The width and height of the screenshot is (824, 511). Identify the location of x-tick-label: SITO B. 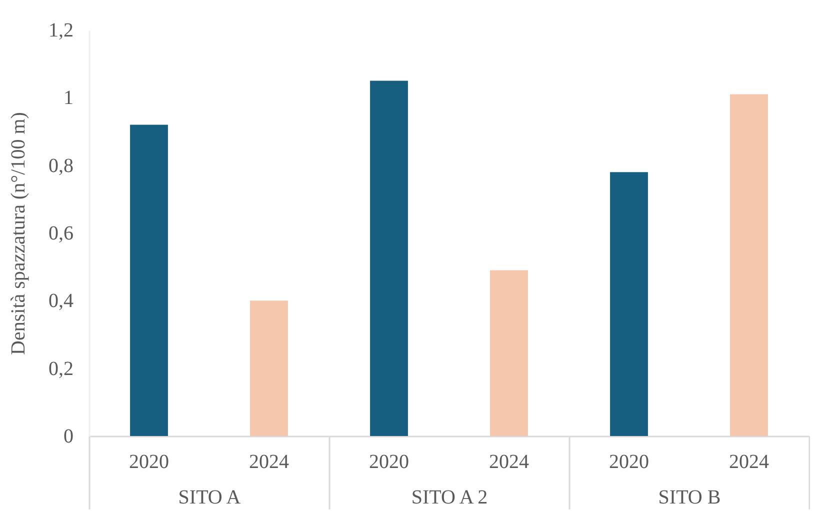
(689, 497).